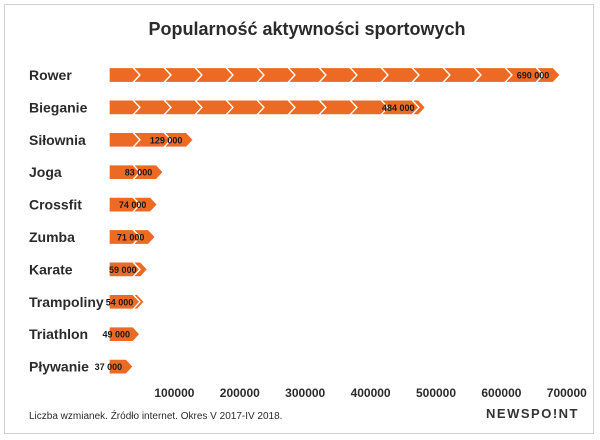  Describe the element at coordinates (50, 75) in the screenshot. I see `category-label: Rower` at that location.